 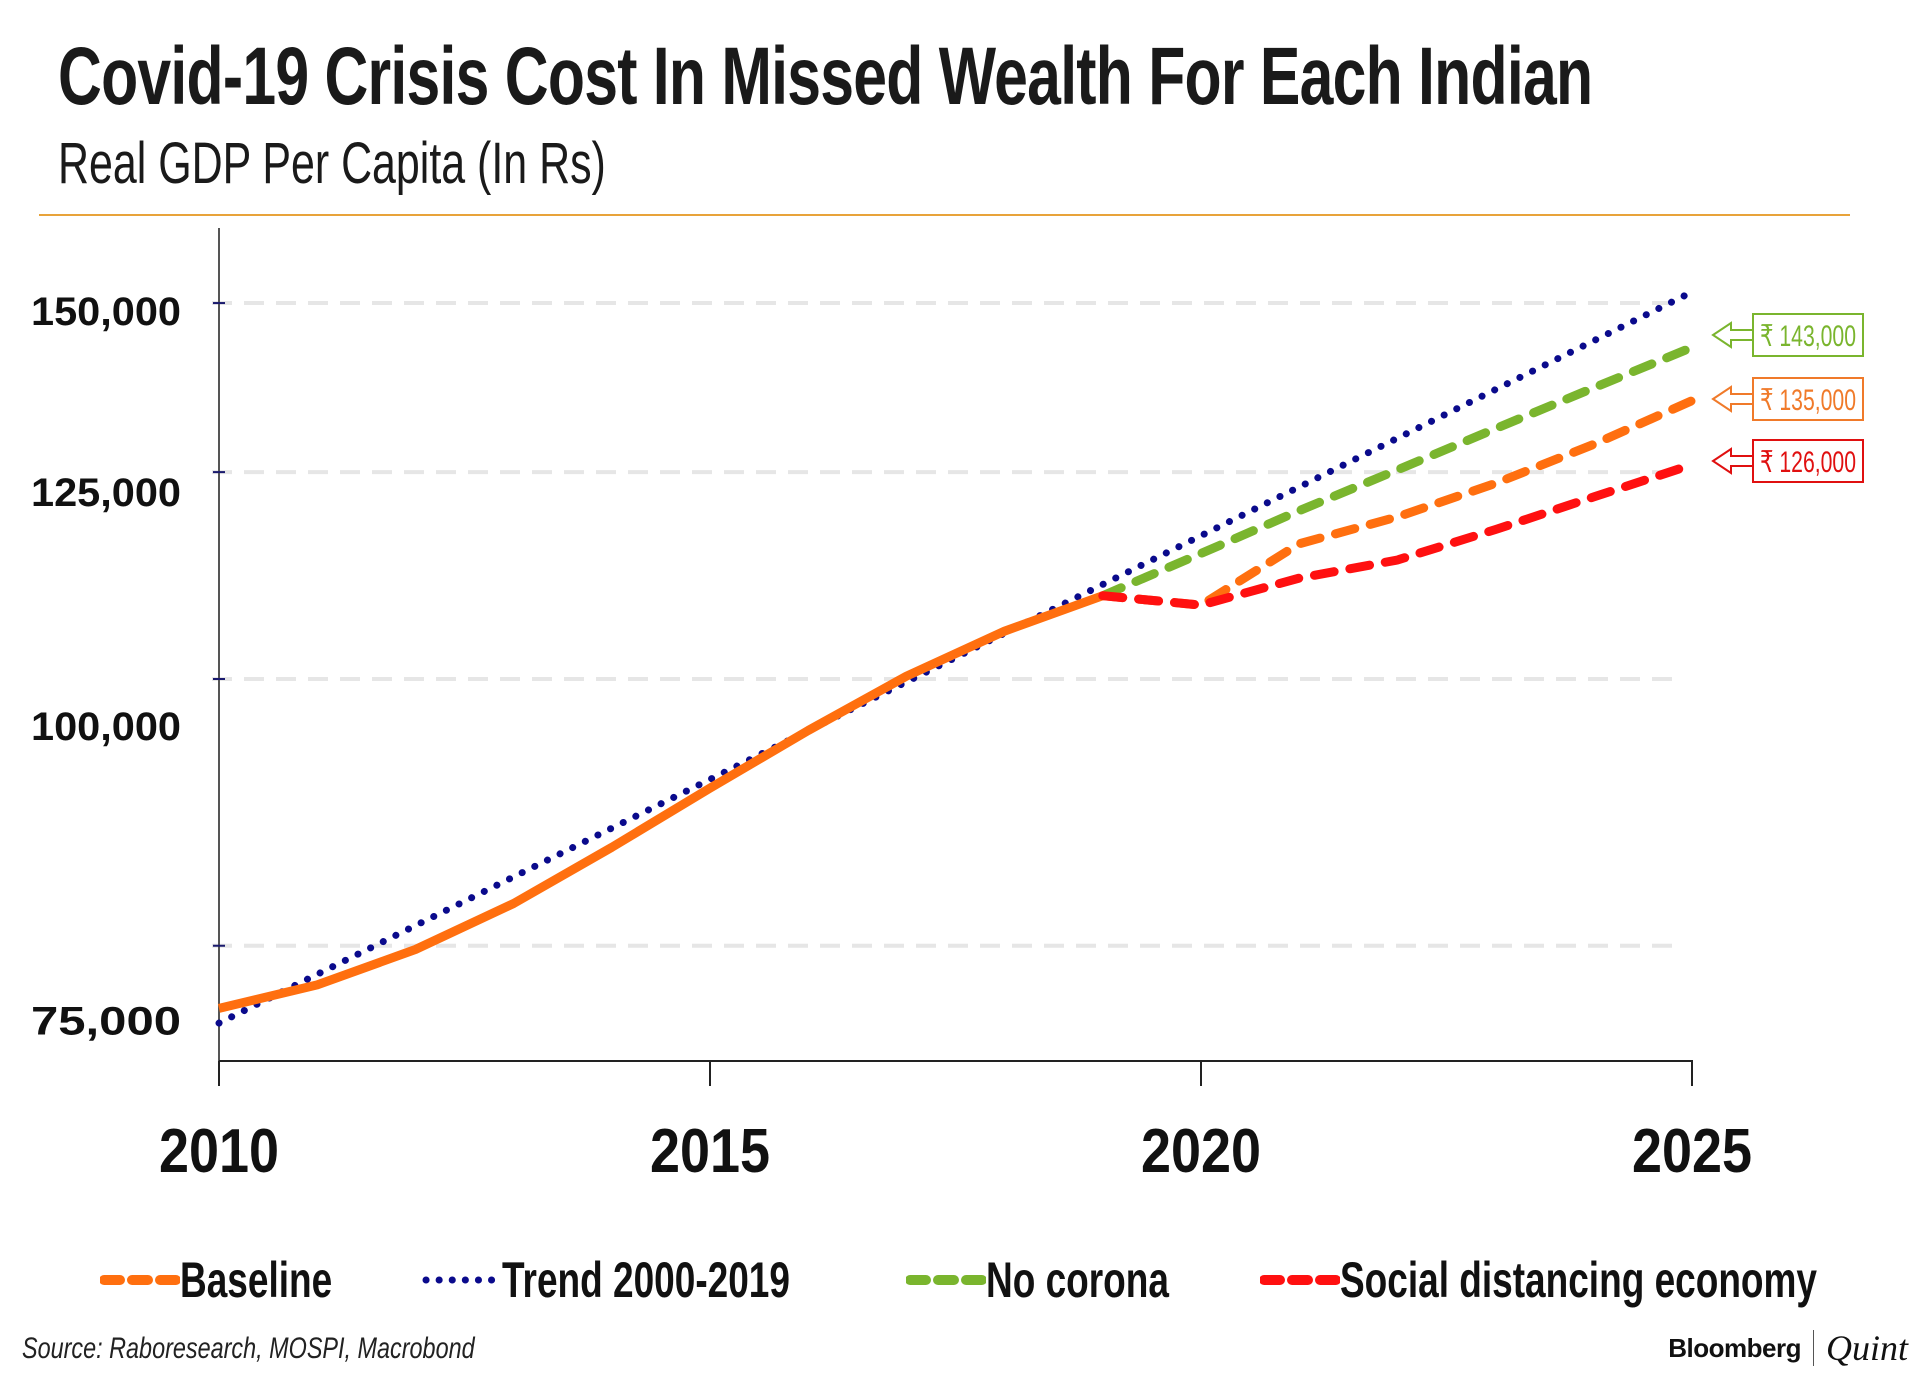 I want to click on brand-separator, so click(x=1813, y=1348).